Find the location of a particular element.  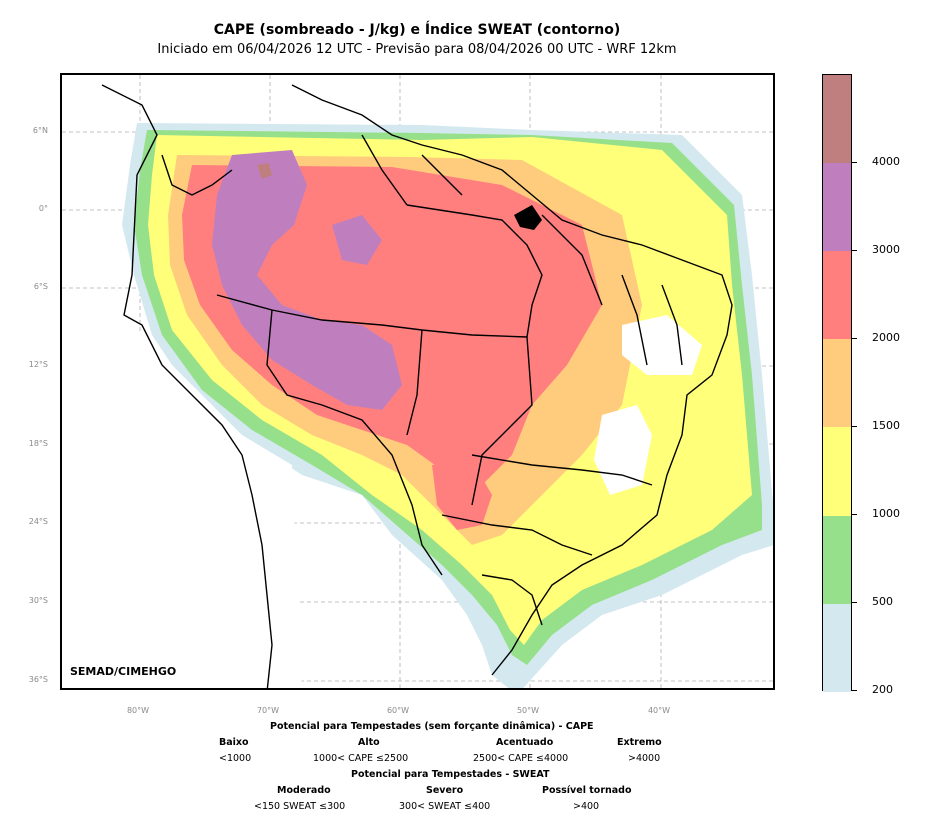

colorbar-label: 500 is located at coordinates (882, 601).